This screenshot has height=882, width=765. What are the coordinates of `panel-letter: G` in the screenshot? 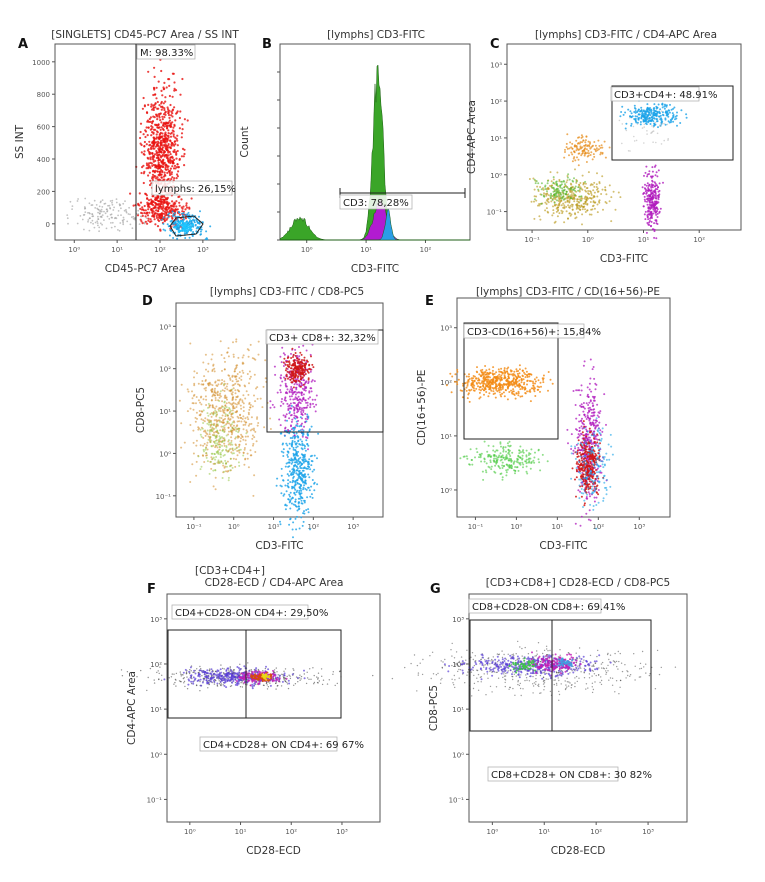 It's located at (435, 589).